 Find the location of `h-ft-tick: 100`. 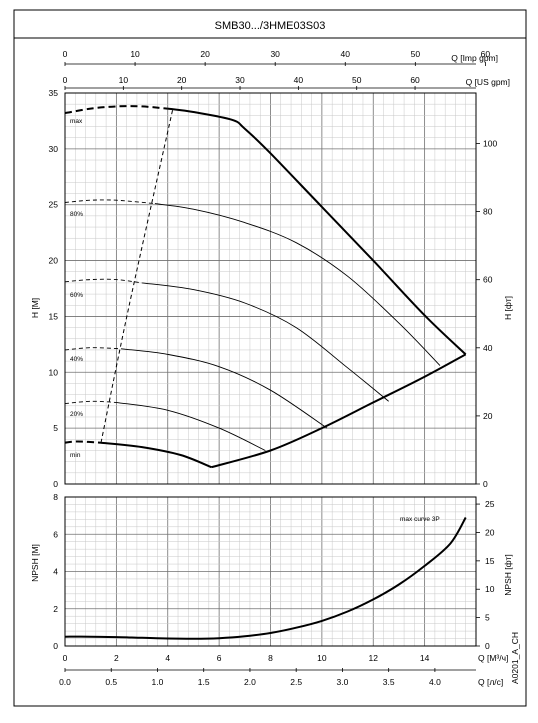

h-ft-tick: 100 is located at coordinates (490, 143).